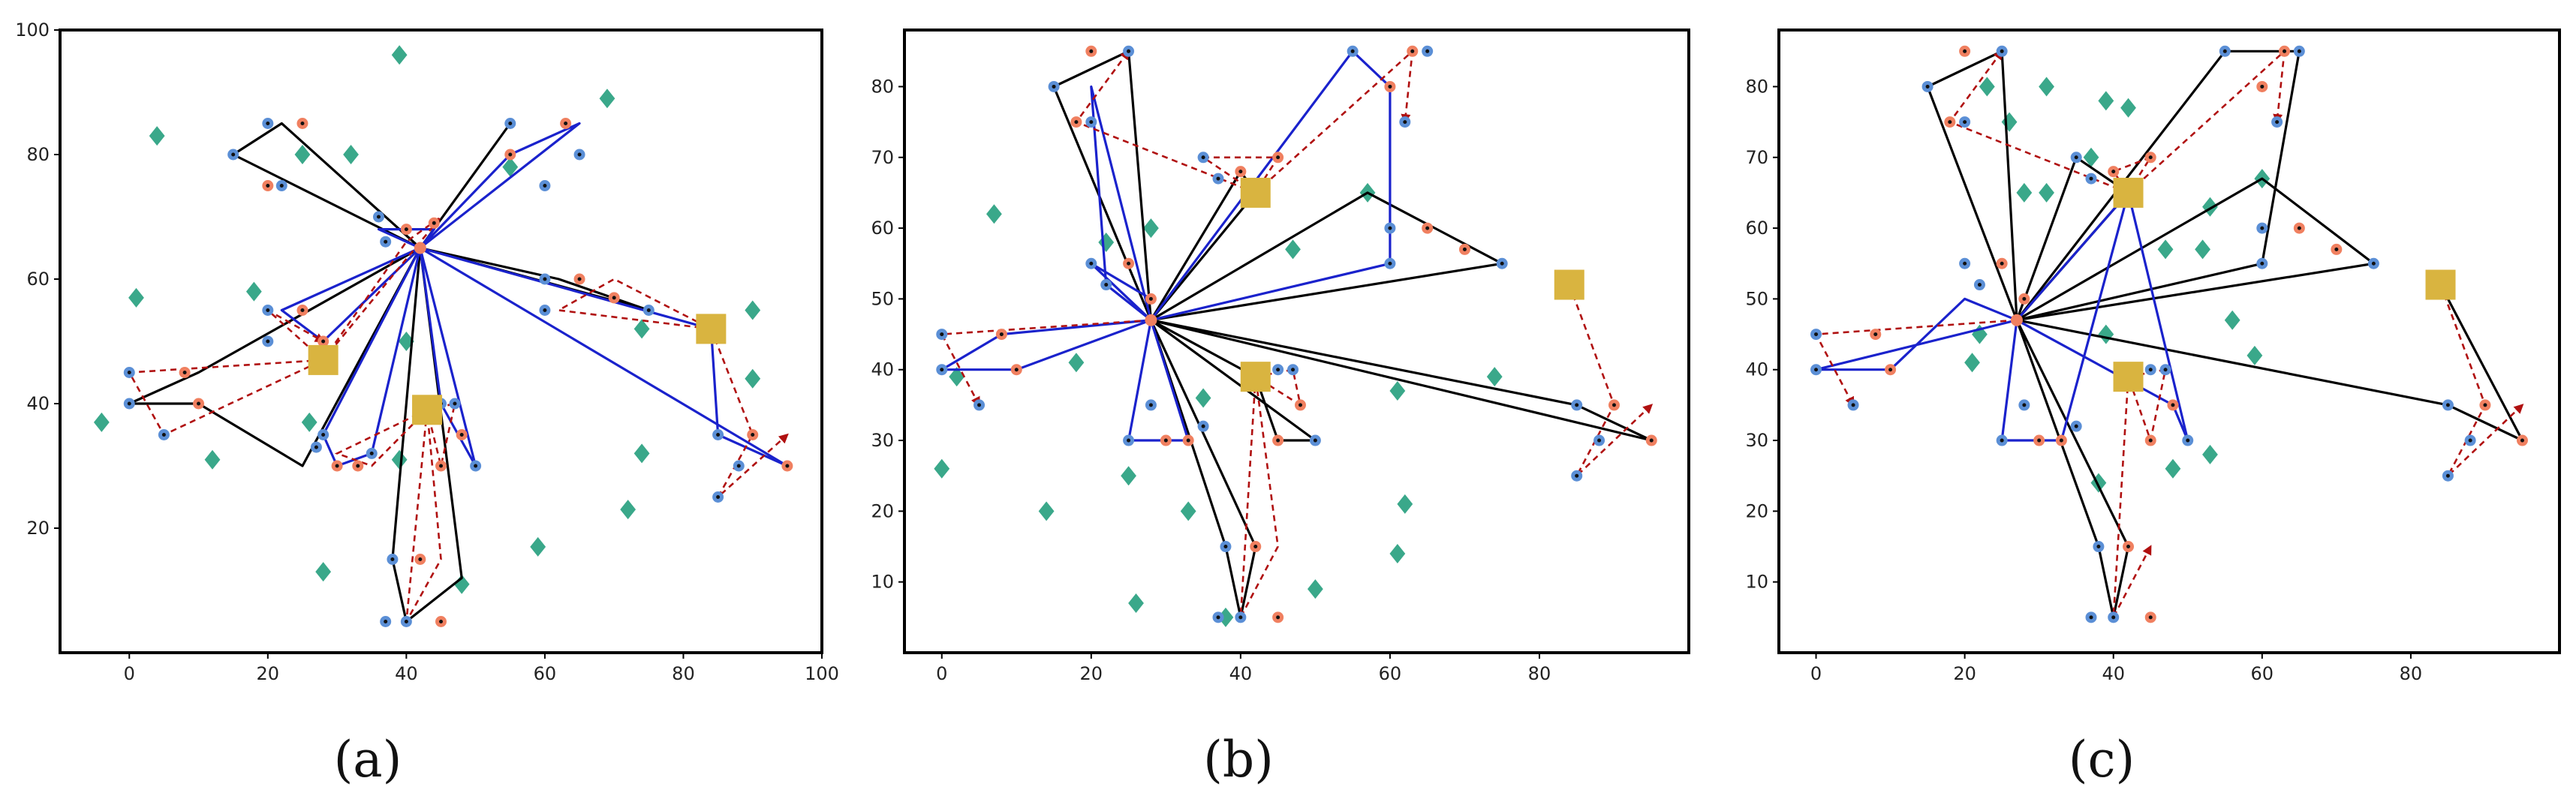 The height and width of the screenshot is (811, 2576). I want to click on y-tick-label: 20, so click(1757, 510).